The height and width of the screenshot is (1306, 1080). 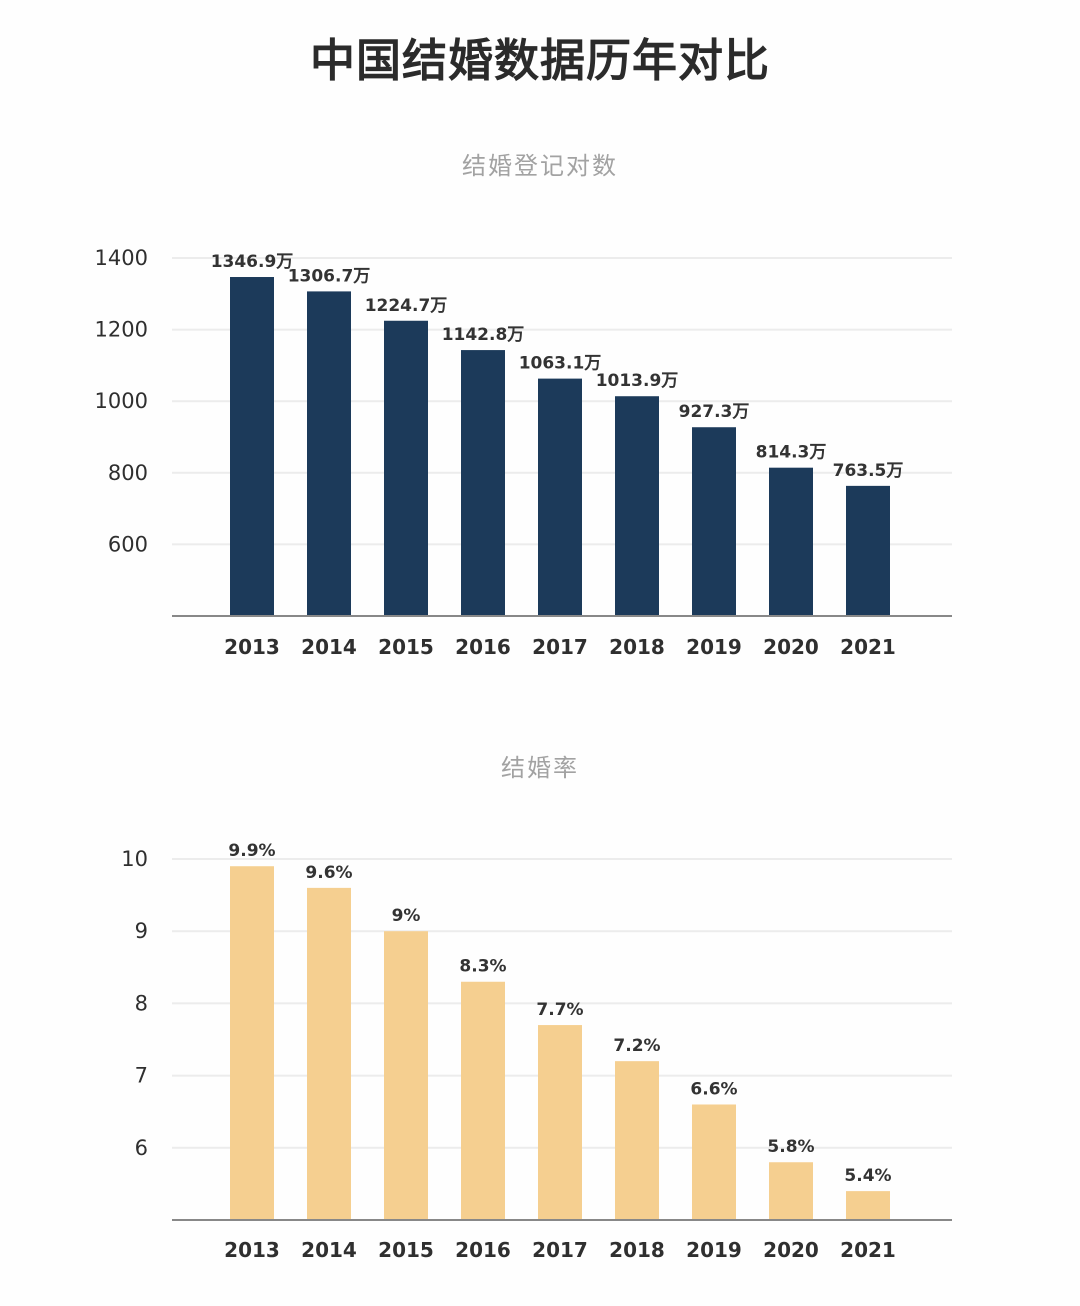 What do you see at coordinates (714, 412) in the screenshot?
I see `bar-value-label: 927.3万` at bounding box center [714, 412].